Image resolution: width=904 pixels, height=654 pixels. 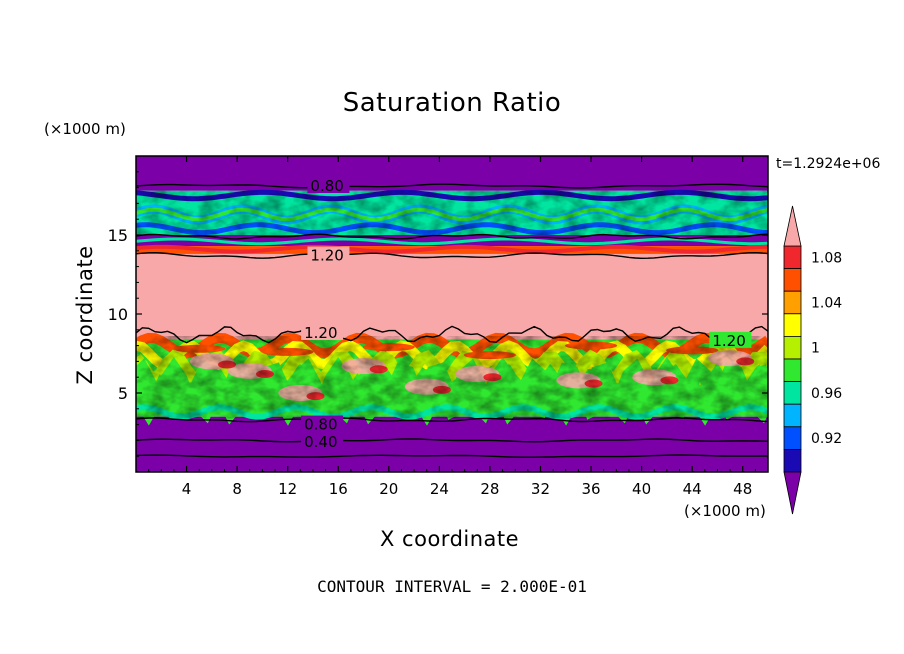 What do you see at coordinates (828, 164) in the screenshot?
I see `time-label: t=1.2924e+06` at bounding box center [828, 164].